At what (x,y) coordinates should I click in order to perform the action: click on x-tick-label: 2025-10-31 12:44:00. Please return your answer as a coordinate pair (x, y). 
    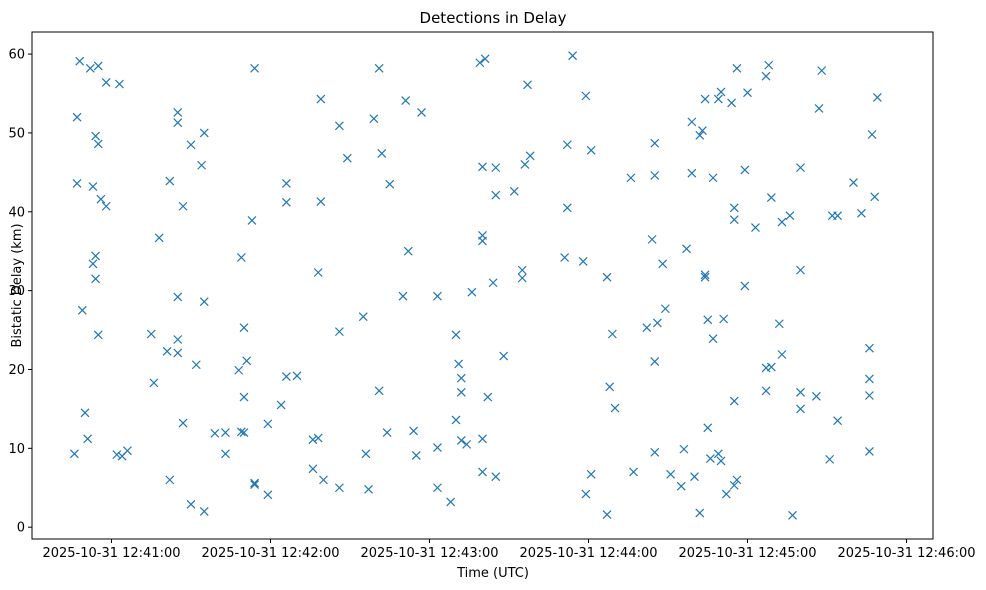
    Looking at the image, I should click on (588, 553).